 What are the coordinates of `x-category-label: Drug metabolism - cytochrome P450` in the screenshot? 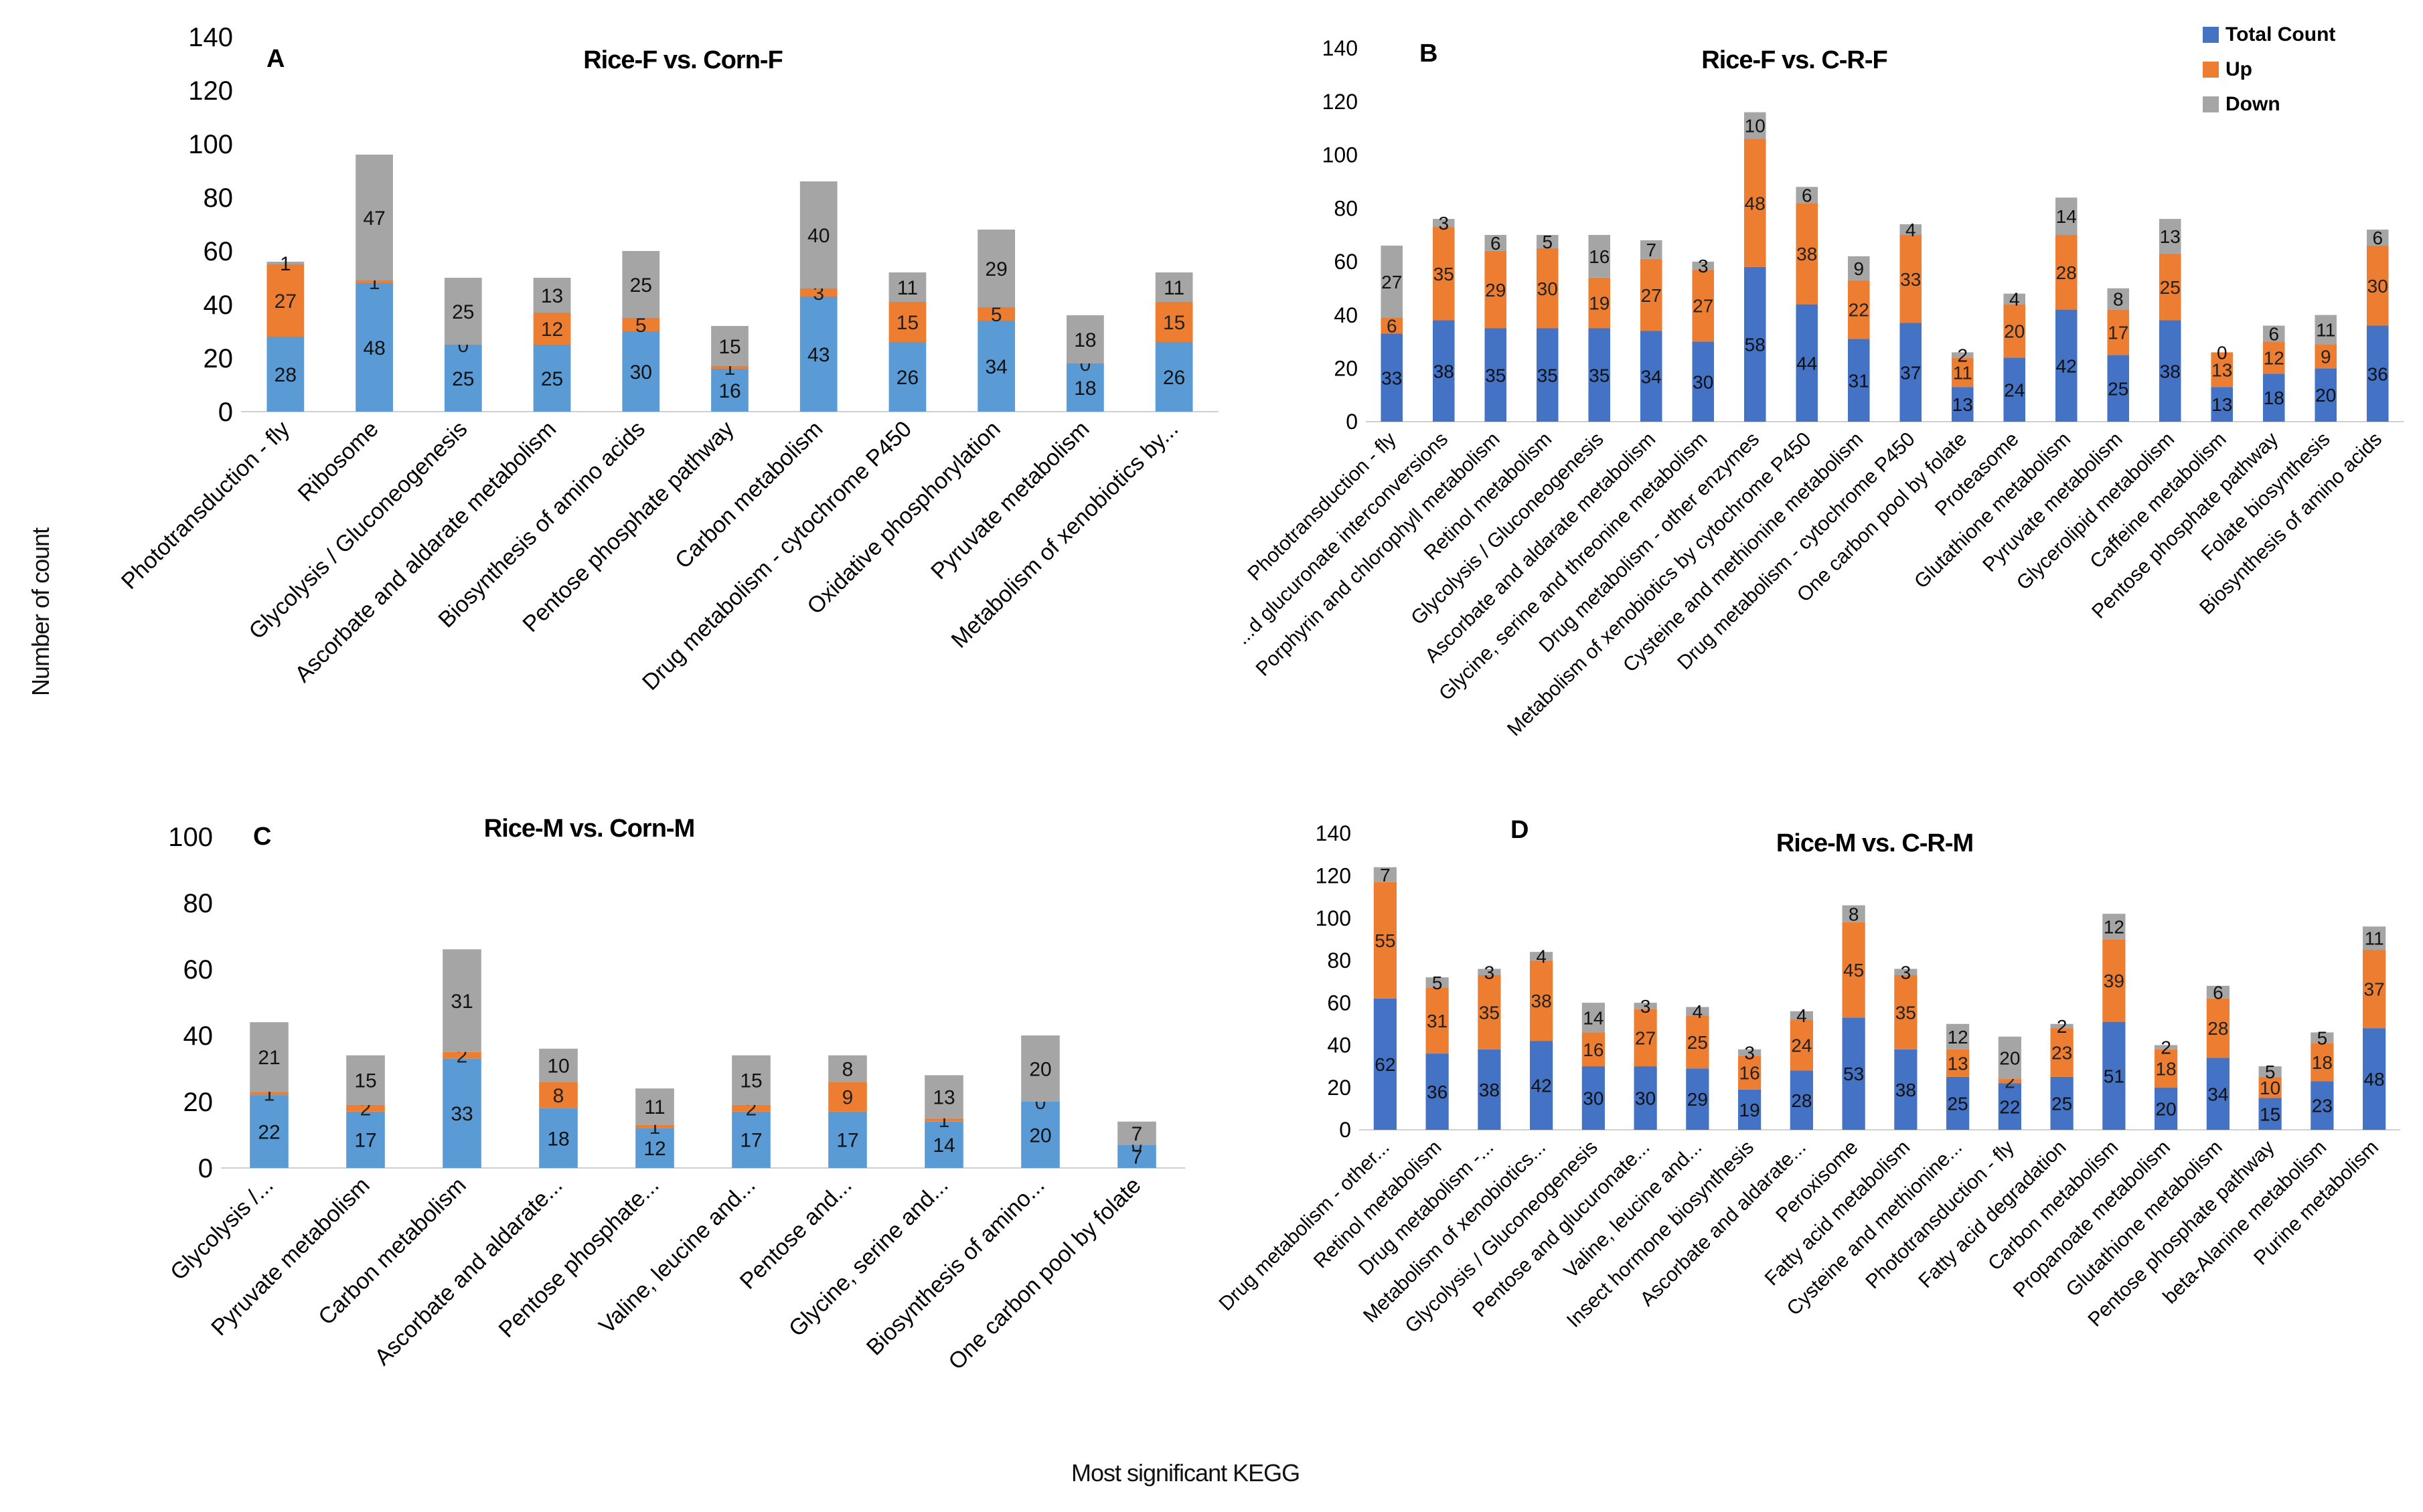 It's located at (1796, 551).